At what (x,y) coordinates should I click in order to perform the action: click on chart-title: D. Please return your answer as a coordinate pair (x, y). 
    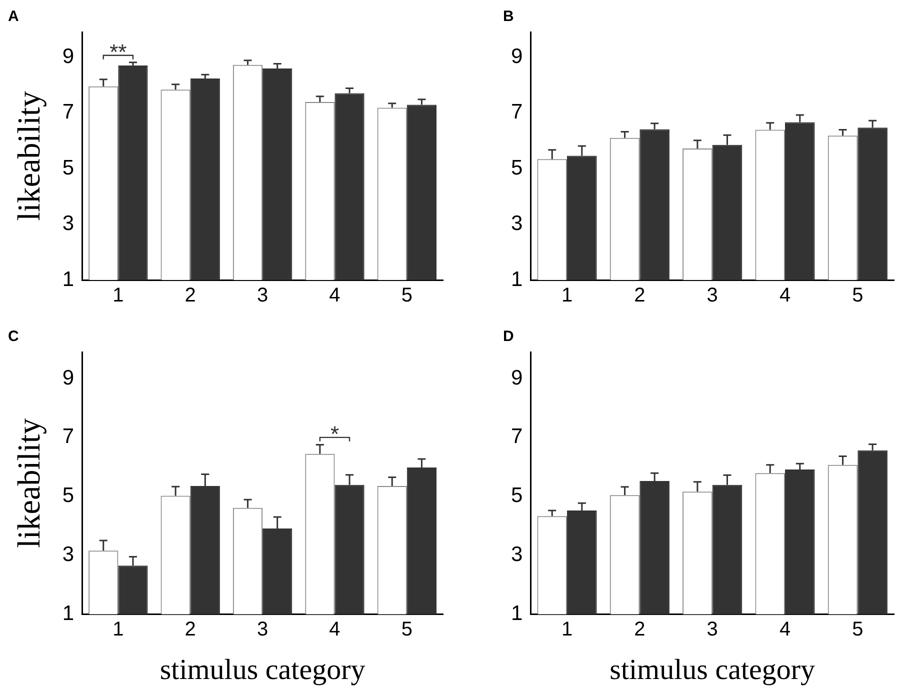
    Looking at the image, I should click on (508, 337).